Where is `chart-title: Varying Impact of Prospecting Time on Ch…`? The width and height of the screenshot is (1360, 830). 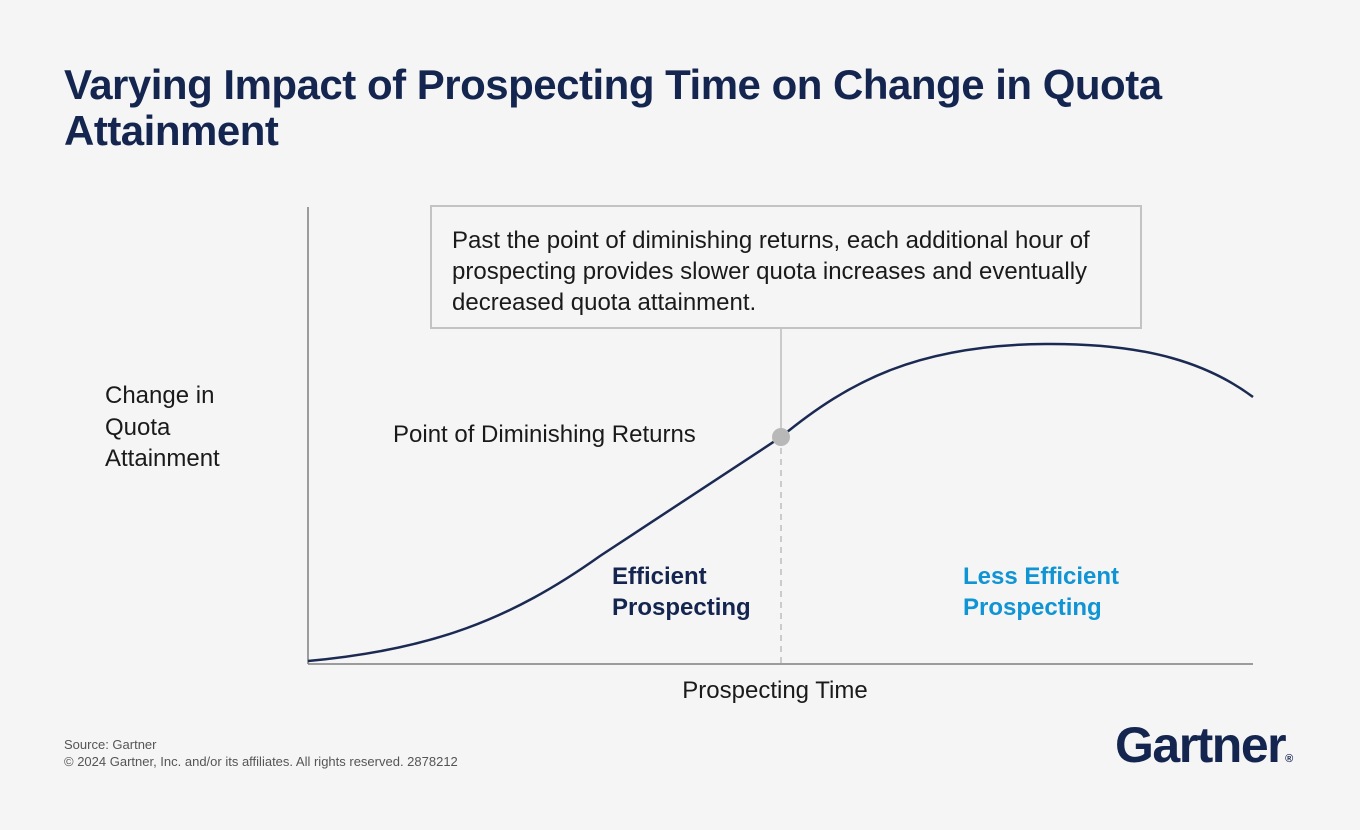
chart-title: Varying Impact of Prospecting Time on Ch… is located at coordinates (613, 107).